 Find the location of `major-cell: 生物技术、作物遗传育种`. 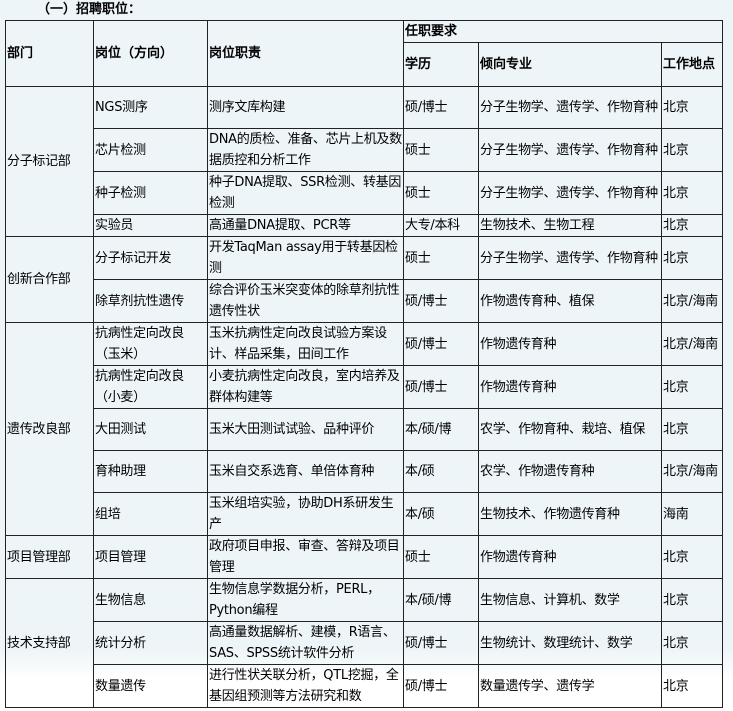

major-cell: 生物技术、作物遗传育种 is located at coordinates (570, 514).